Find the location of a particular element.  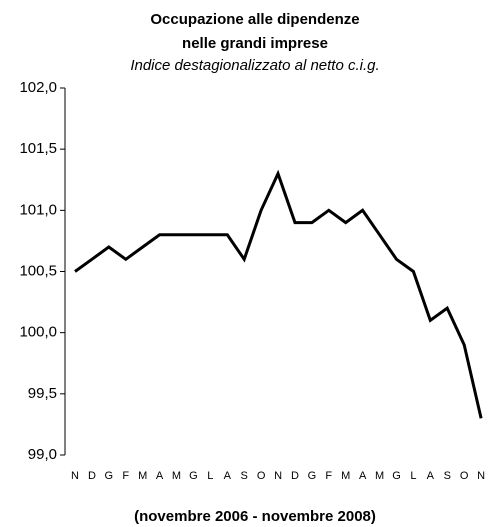

y-tick-label: 102,0 is located at coordinates (38, 87).